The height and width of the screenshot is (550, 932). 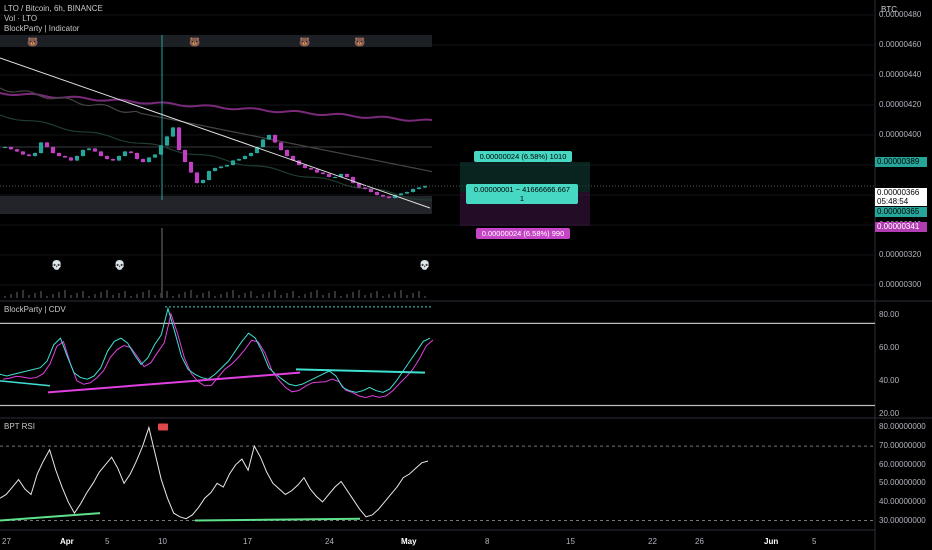 I want to click on price-tick-label: 0.00000480, so click(x=900, y=14).